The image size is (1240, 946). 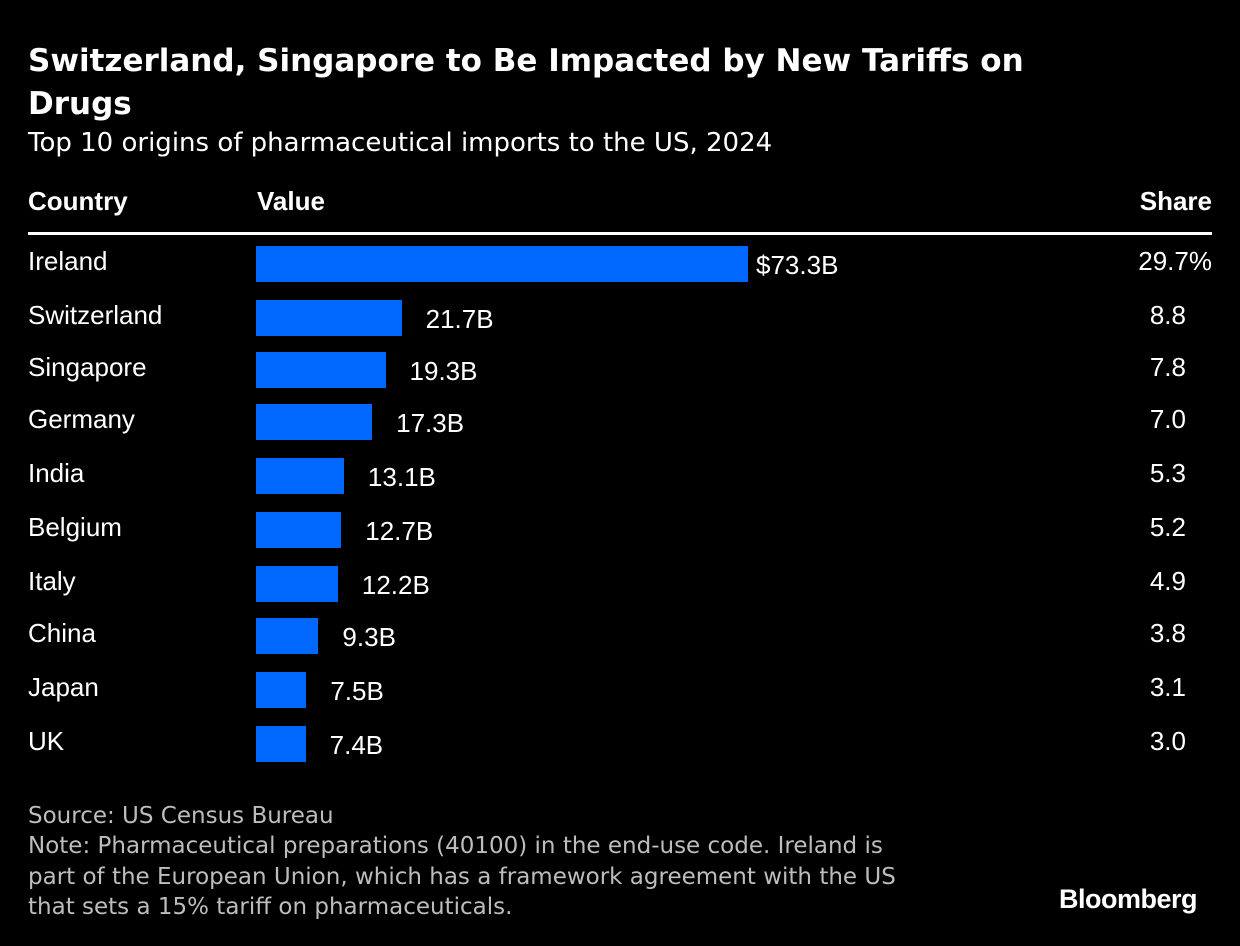 I want to click on country-label: Singapore, so click(x=87, y=367).